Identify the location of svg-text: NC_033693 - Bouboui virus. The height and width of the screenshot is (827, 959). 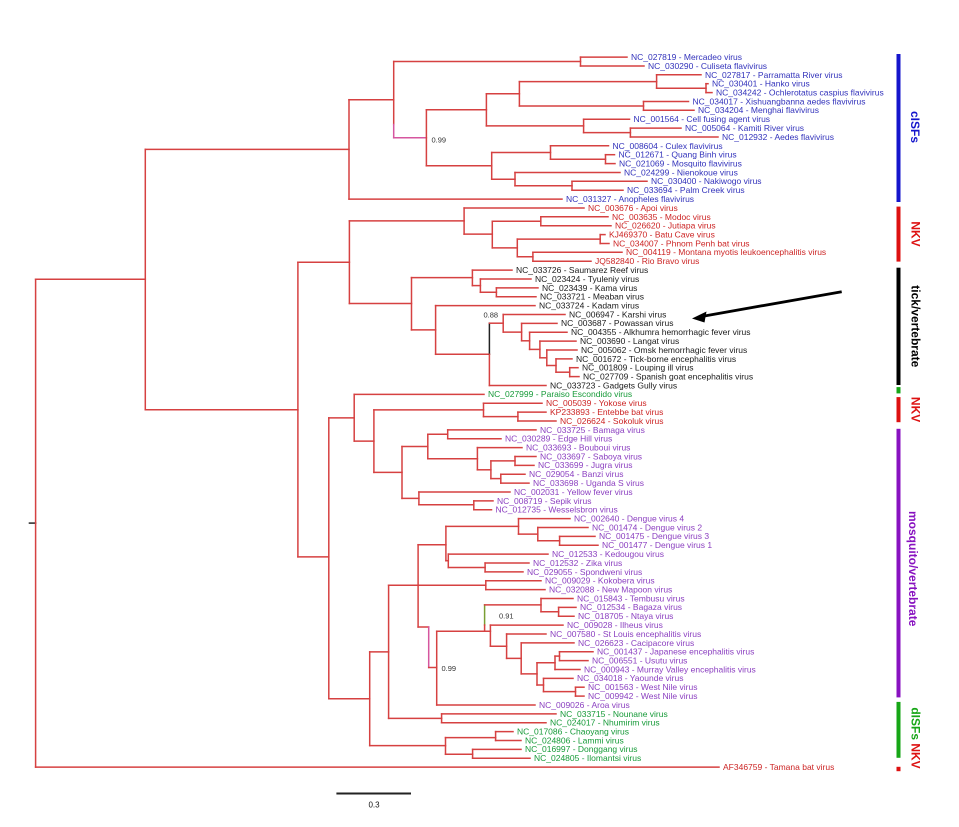
(578, 448).